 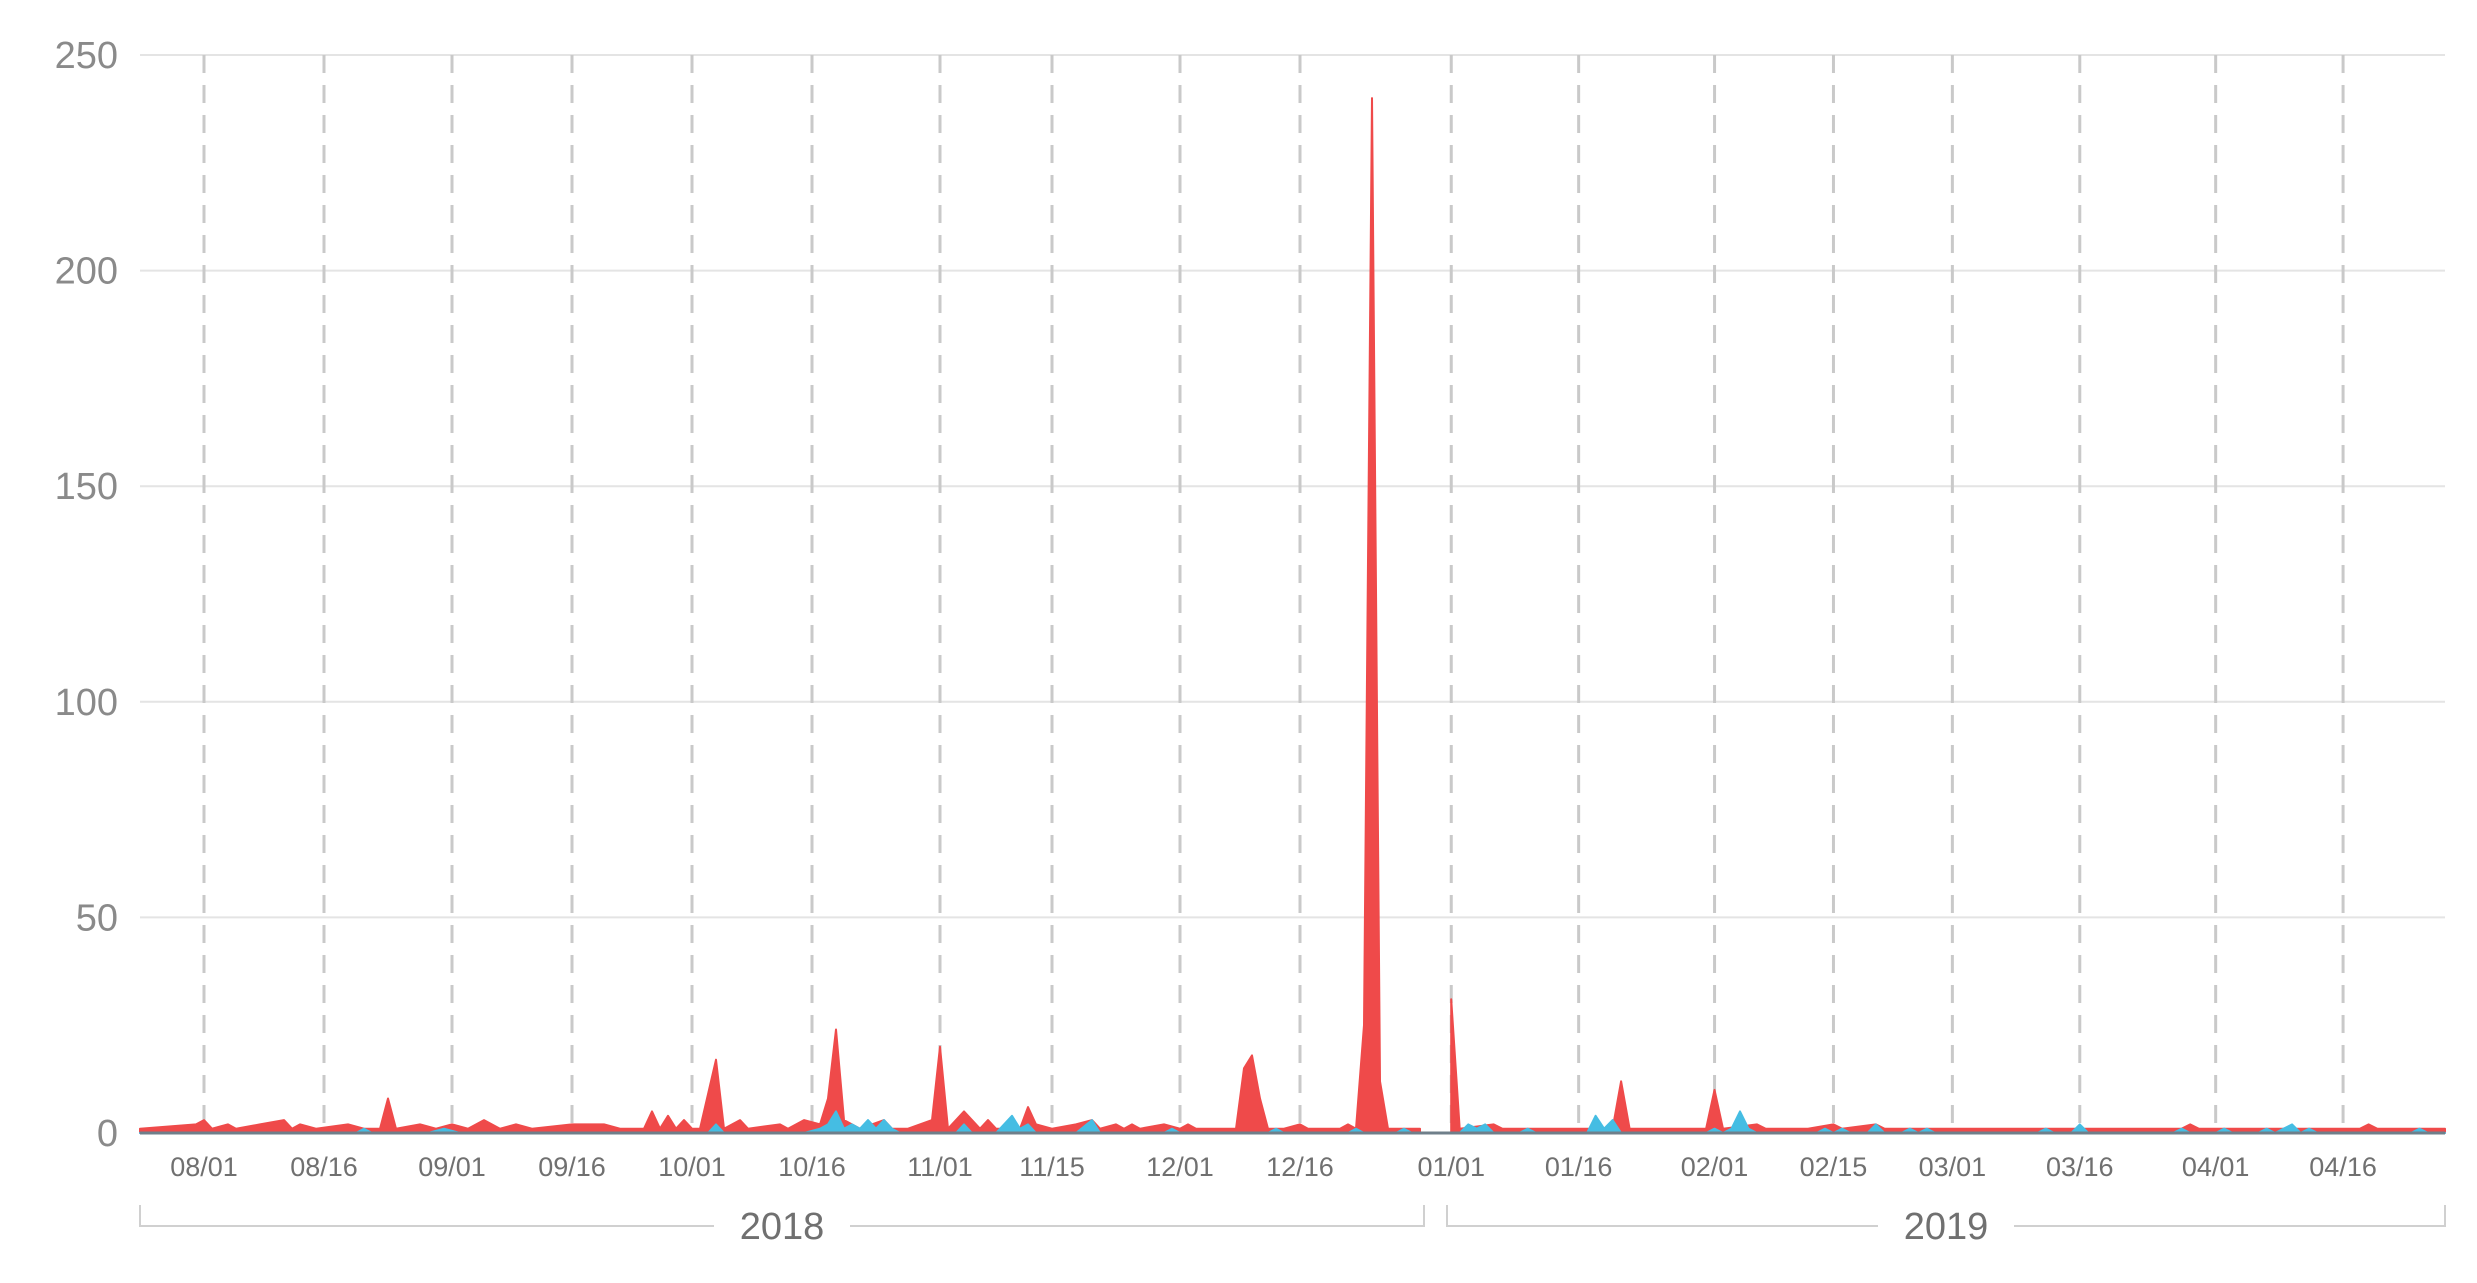 What do you see at coordinates (1579, 1167) in the screenshot?
I see `x-tick-label: 01/16` at bounding box center [1579, 1167].